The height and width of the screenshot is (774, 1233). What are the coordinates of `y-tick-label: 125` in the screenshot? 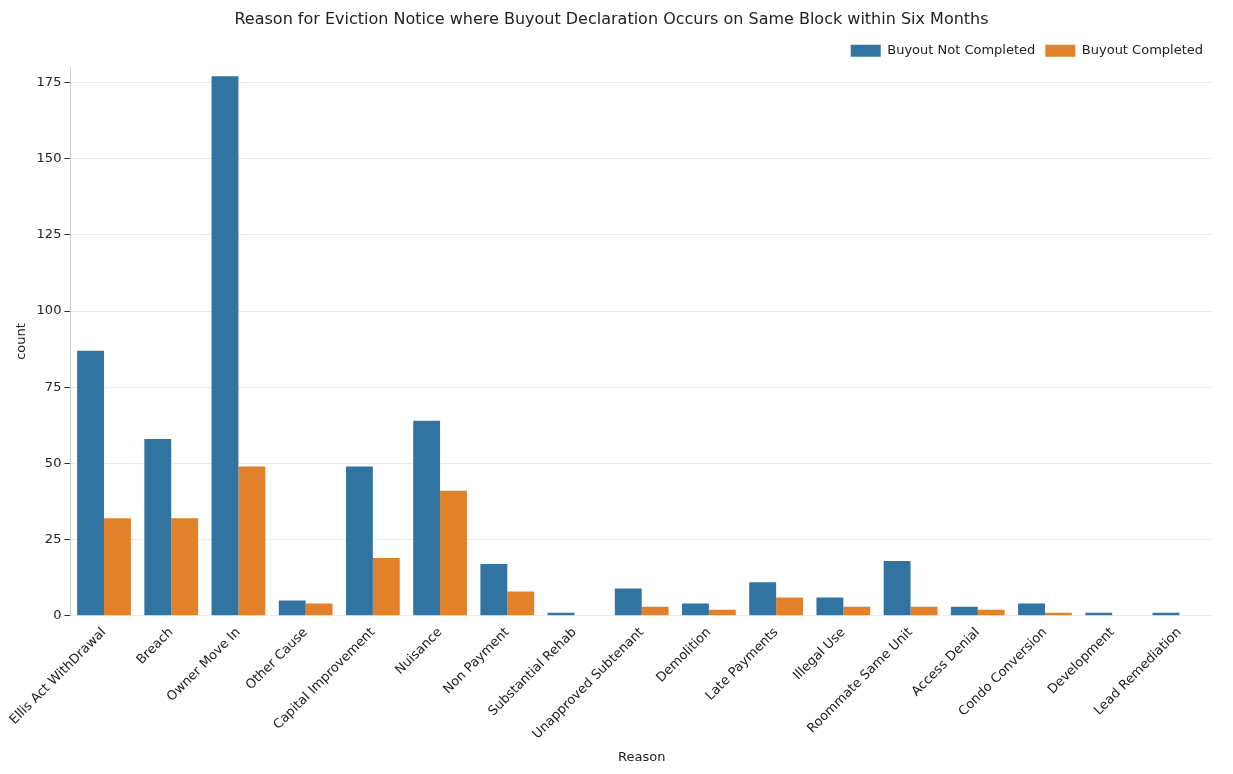 It's located at (49, 234).